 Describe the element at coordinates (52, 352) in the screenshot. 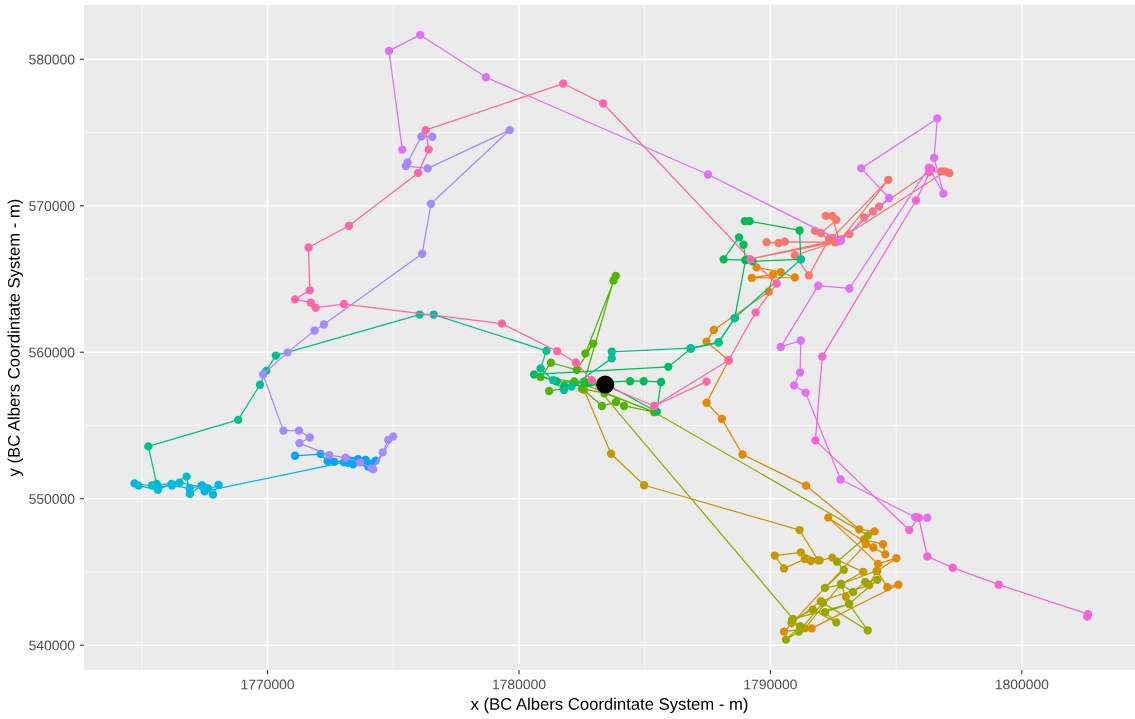

I see `y-tick-label: 560000` at that location.